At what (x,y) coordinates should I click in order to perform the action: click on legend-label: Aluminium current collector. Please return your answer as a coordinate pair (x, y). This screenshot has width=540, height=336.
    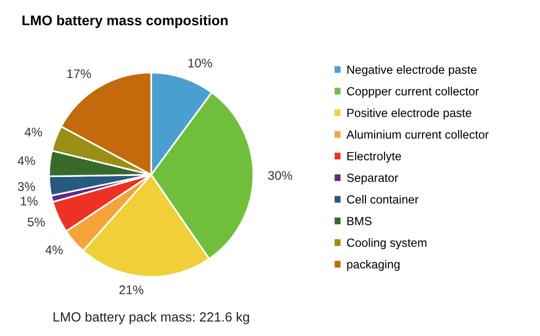
    Looking at the image, I should click on (417, 134).